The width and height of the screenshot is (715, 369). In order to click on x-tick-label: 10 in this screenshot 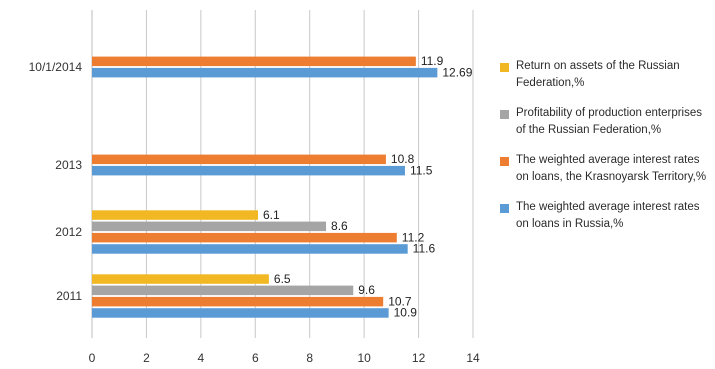, I will do `click(364, 358)`.